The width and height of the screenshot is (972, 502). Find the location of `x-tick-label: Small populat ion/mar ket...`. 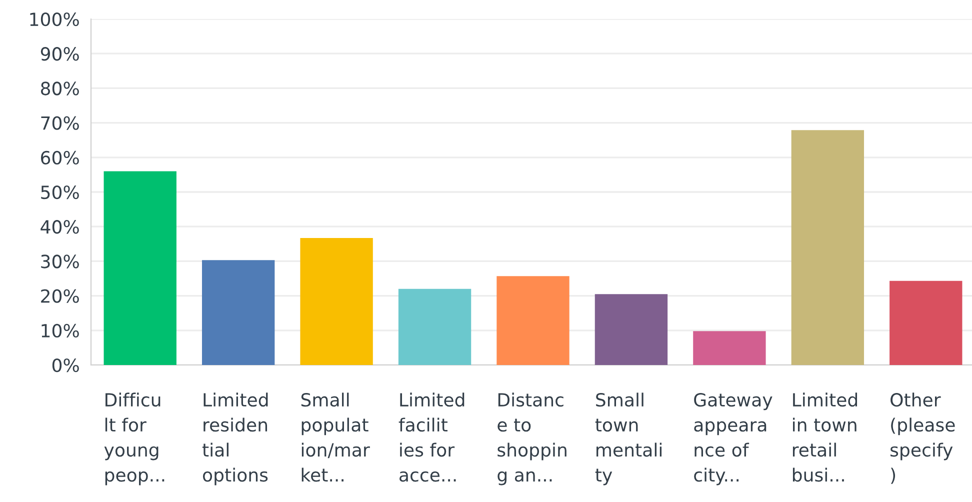

x-tick-label: Small populat ion/mar ket... is located at coordinates (335, 437).